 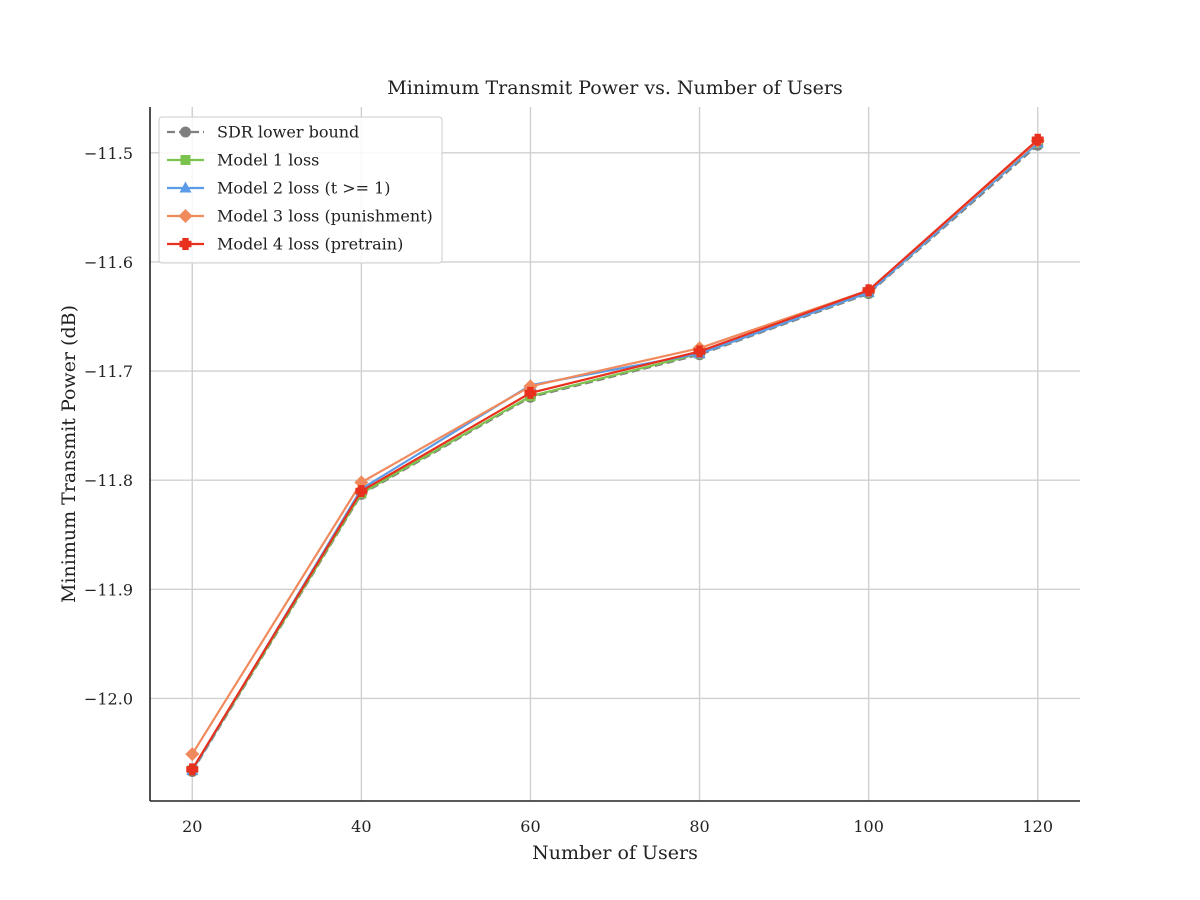 What do you see at coordinates (1037, 826) in the screenshot?
I see `x-tick-label: 120` at bounding box center [1037, 826].